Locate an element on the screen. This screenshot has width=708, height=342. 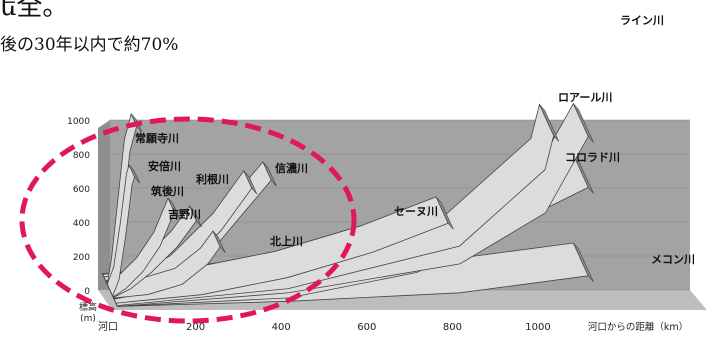
x-tick-label: 1000 is located at coordinates (537, 327).